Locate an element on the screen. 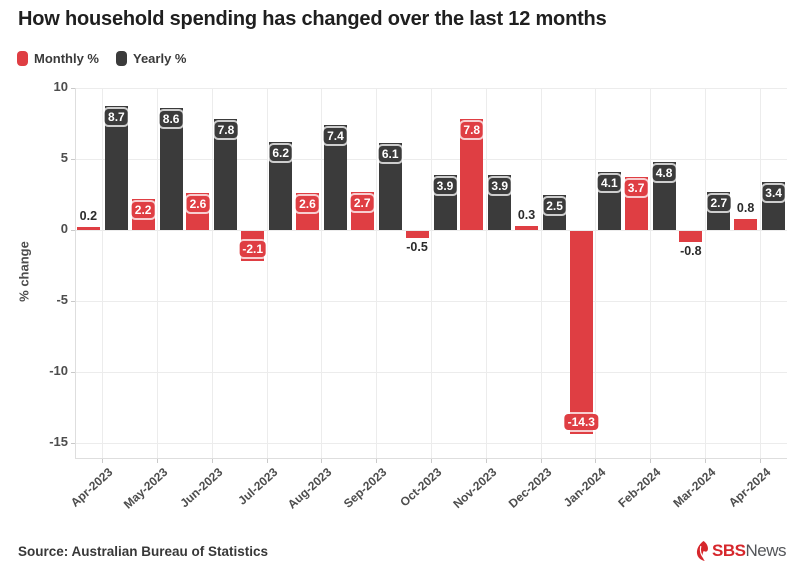 Image resolution: width=796 pixels, height=575 pixels. value-label: 4.1 is located at coordinates (609, 182).